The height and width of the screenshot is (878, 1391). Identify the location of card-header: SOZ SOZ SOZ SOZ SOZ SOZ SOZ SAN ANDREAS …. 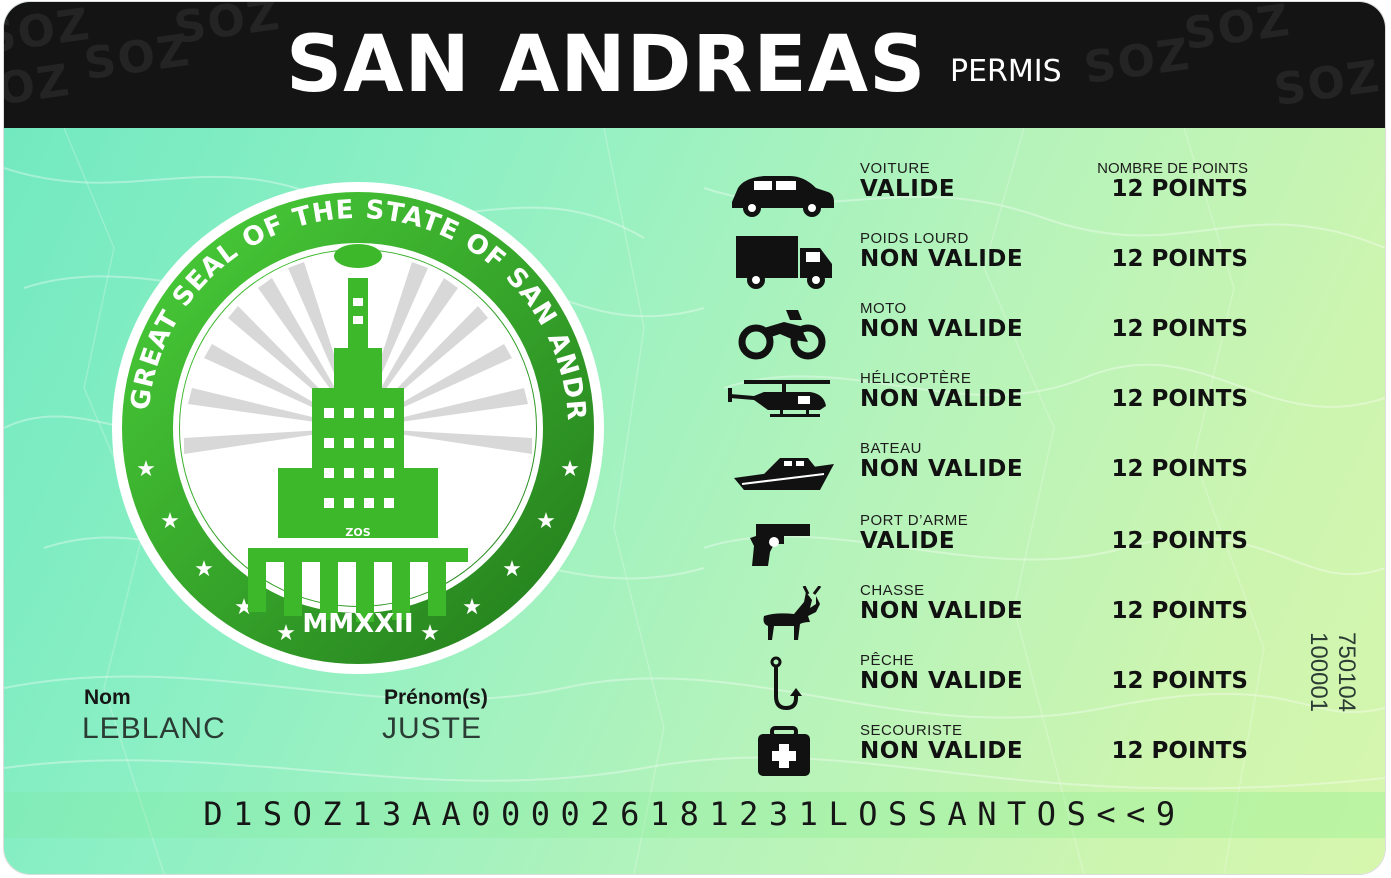
(694, 65).